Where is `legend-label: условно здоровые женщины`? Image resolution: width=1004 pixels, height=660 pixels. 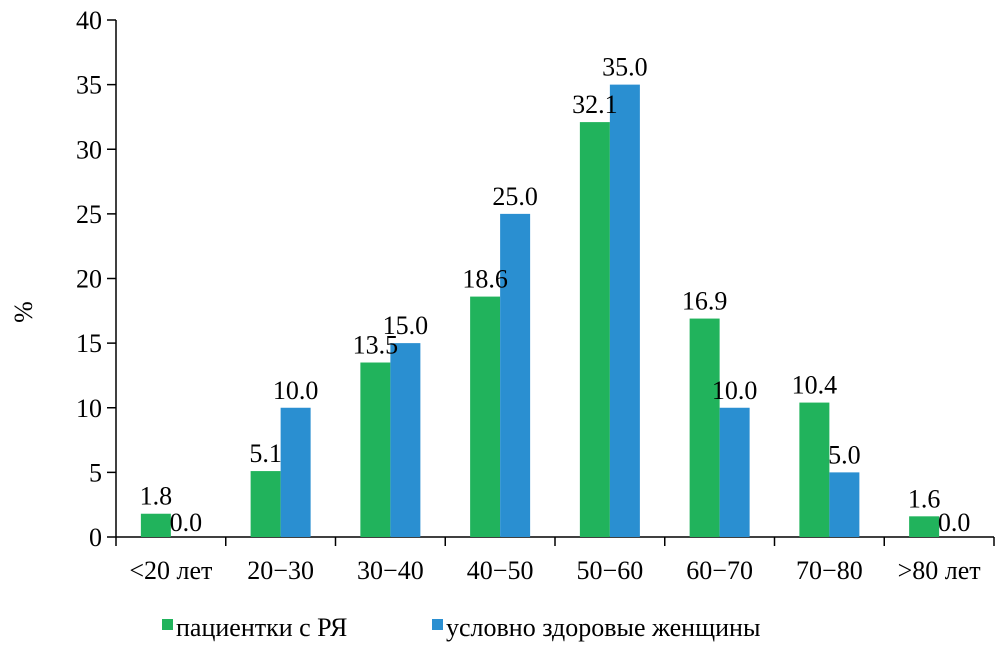 legend-label: условно здоровые женщины is located at coordinates (603, 627).